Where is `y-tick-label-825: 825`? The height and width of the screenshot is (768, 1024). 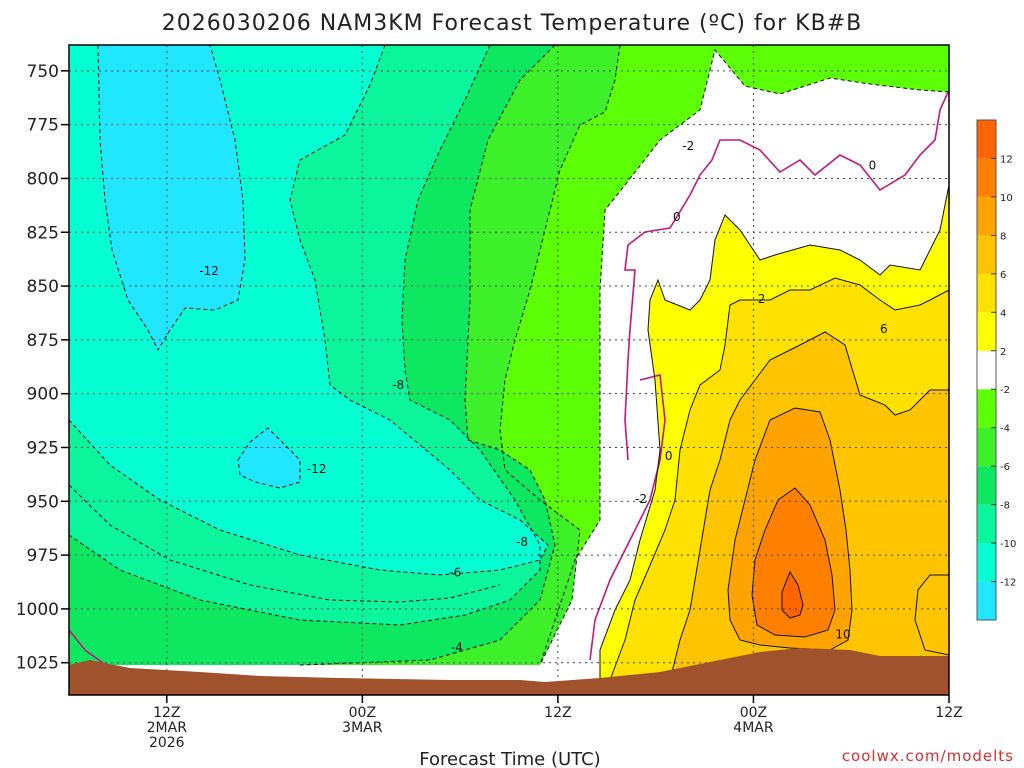 y-tick-label-825: 825 is located at coordinates (43, 233).